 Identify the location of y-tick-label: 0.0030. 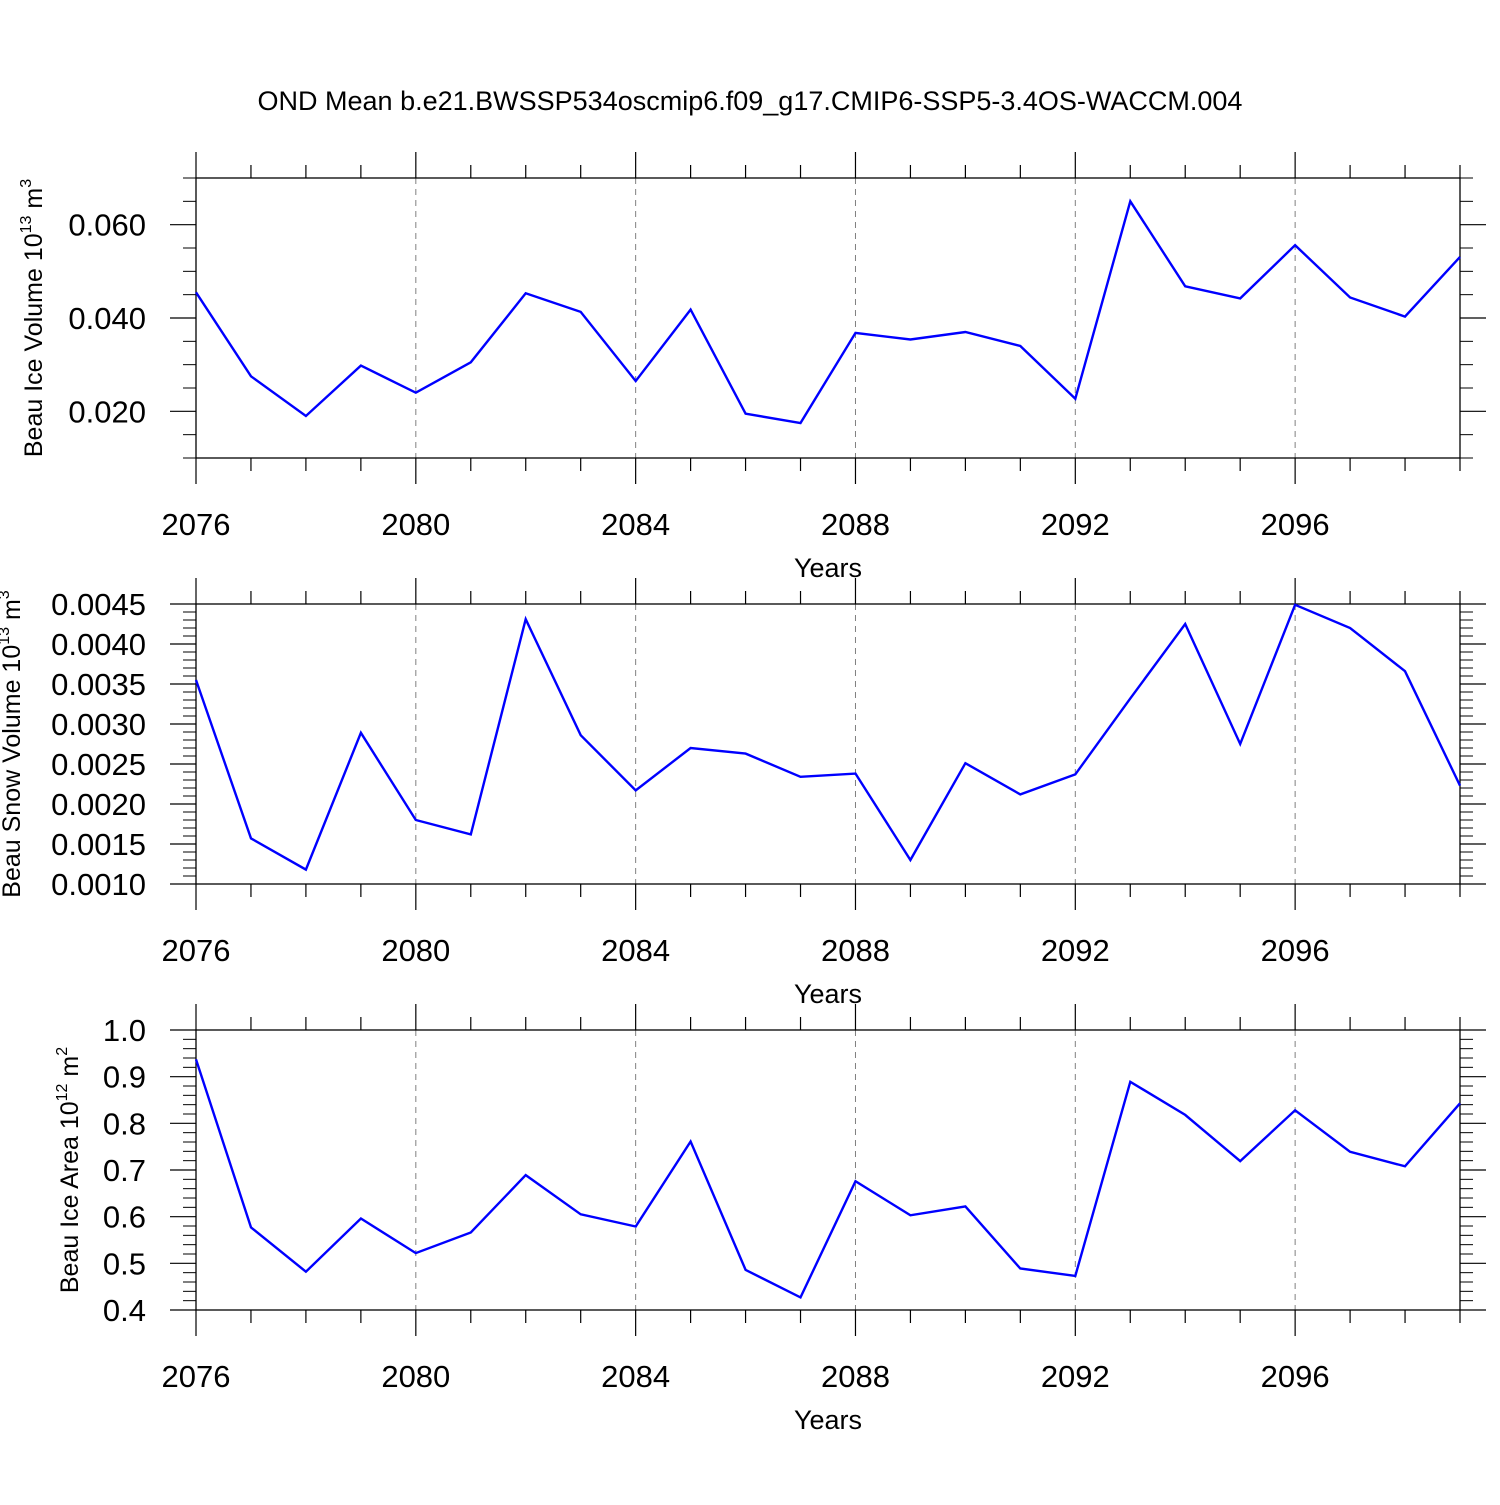
(98, 724).